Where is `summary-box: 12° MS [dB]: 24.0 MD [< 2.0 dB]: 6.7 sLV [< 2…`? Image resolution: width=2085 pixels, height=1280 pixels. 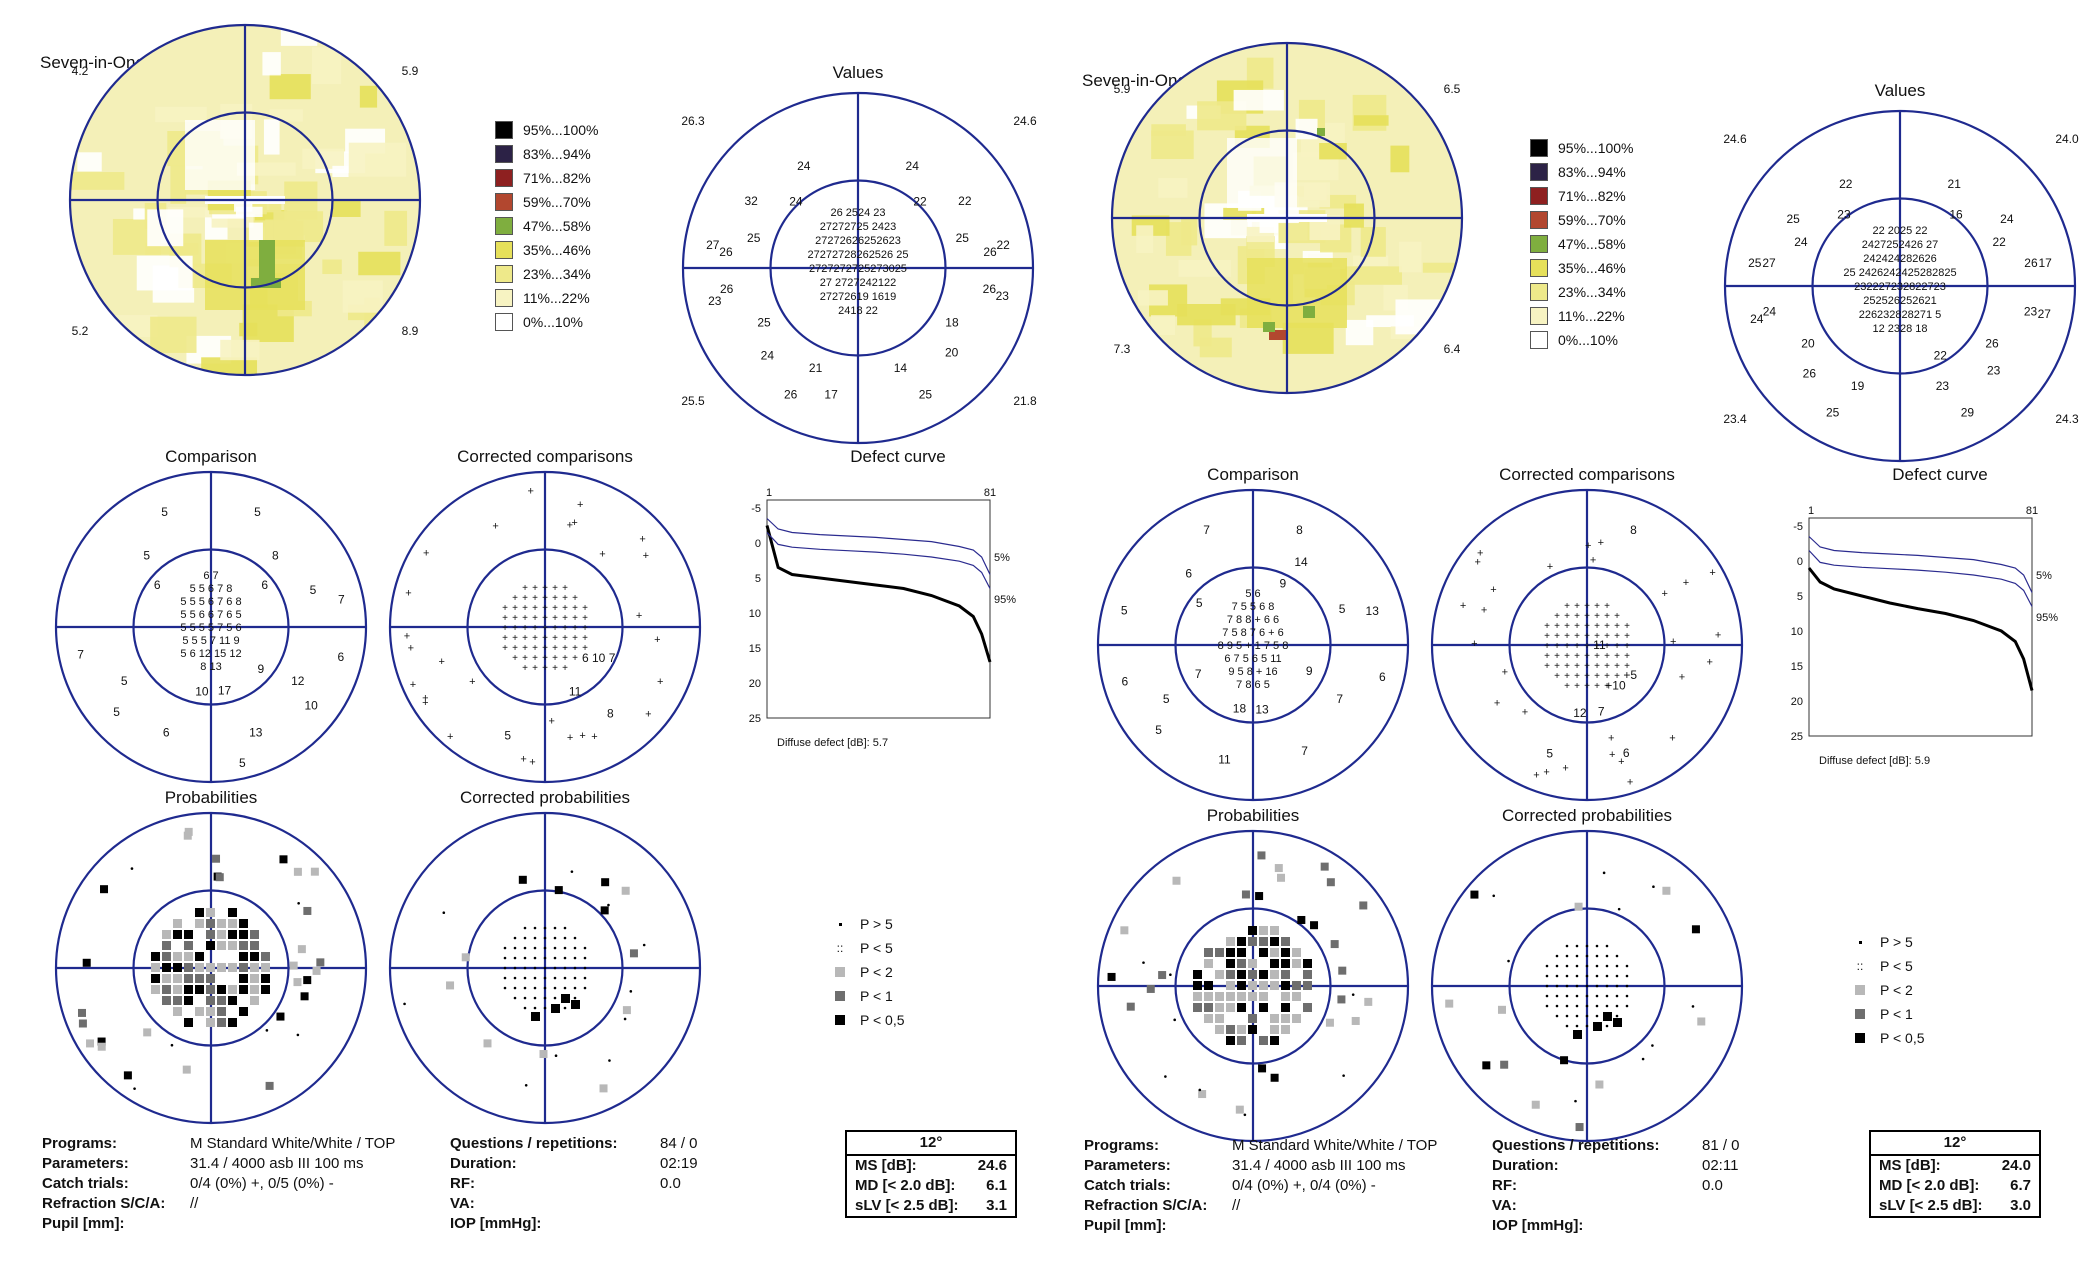
summary-box: 12° MS [dB]: 24.0 MD [< 2.0 dB]: 6.7 sLV [< 2… is located at coordinates (1955, 1174).